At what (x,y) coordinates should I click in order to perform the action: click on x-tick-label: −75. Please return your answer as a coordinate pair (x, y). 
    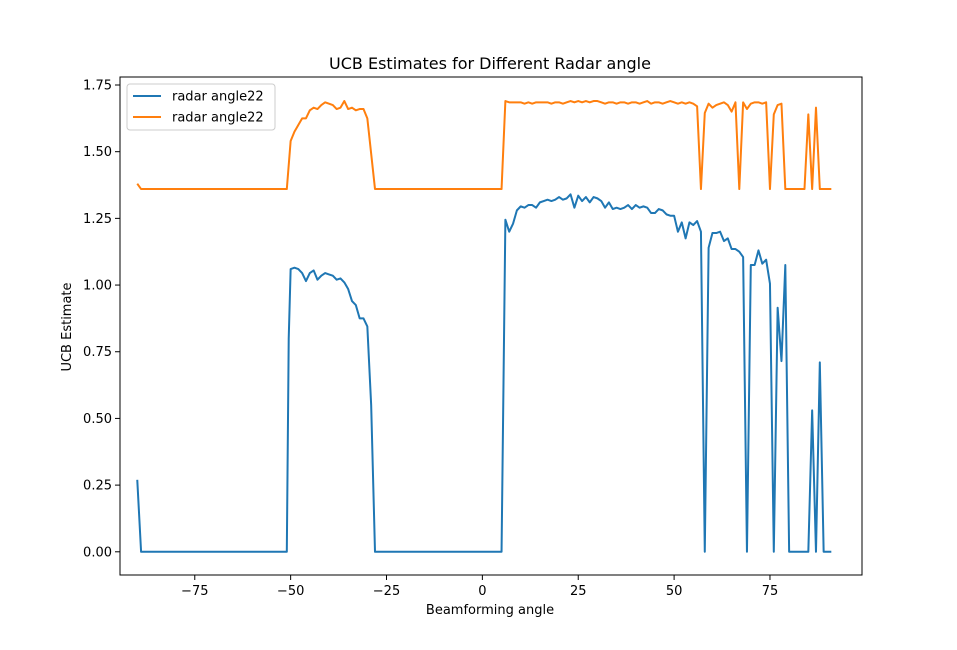
    Looking at the image, I should click on (194, 591).